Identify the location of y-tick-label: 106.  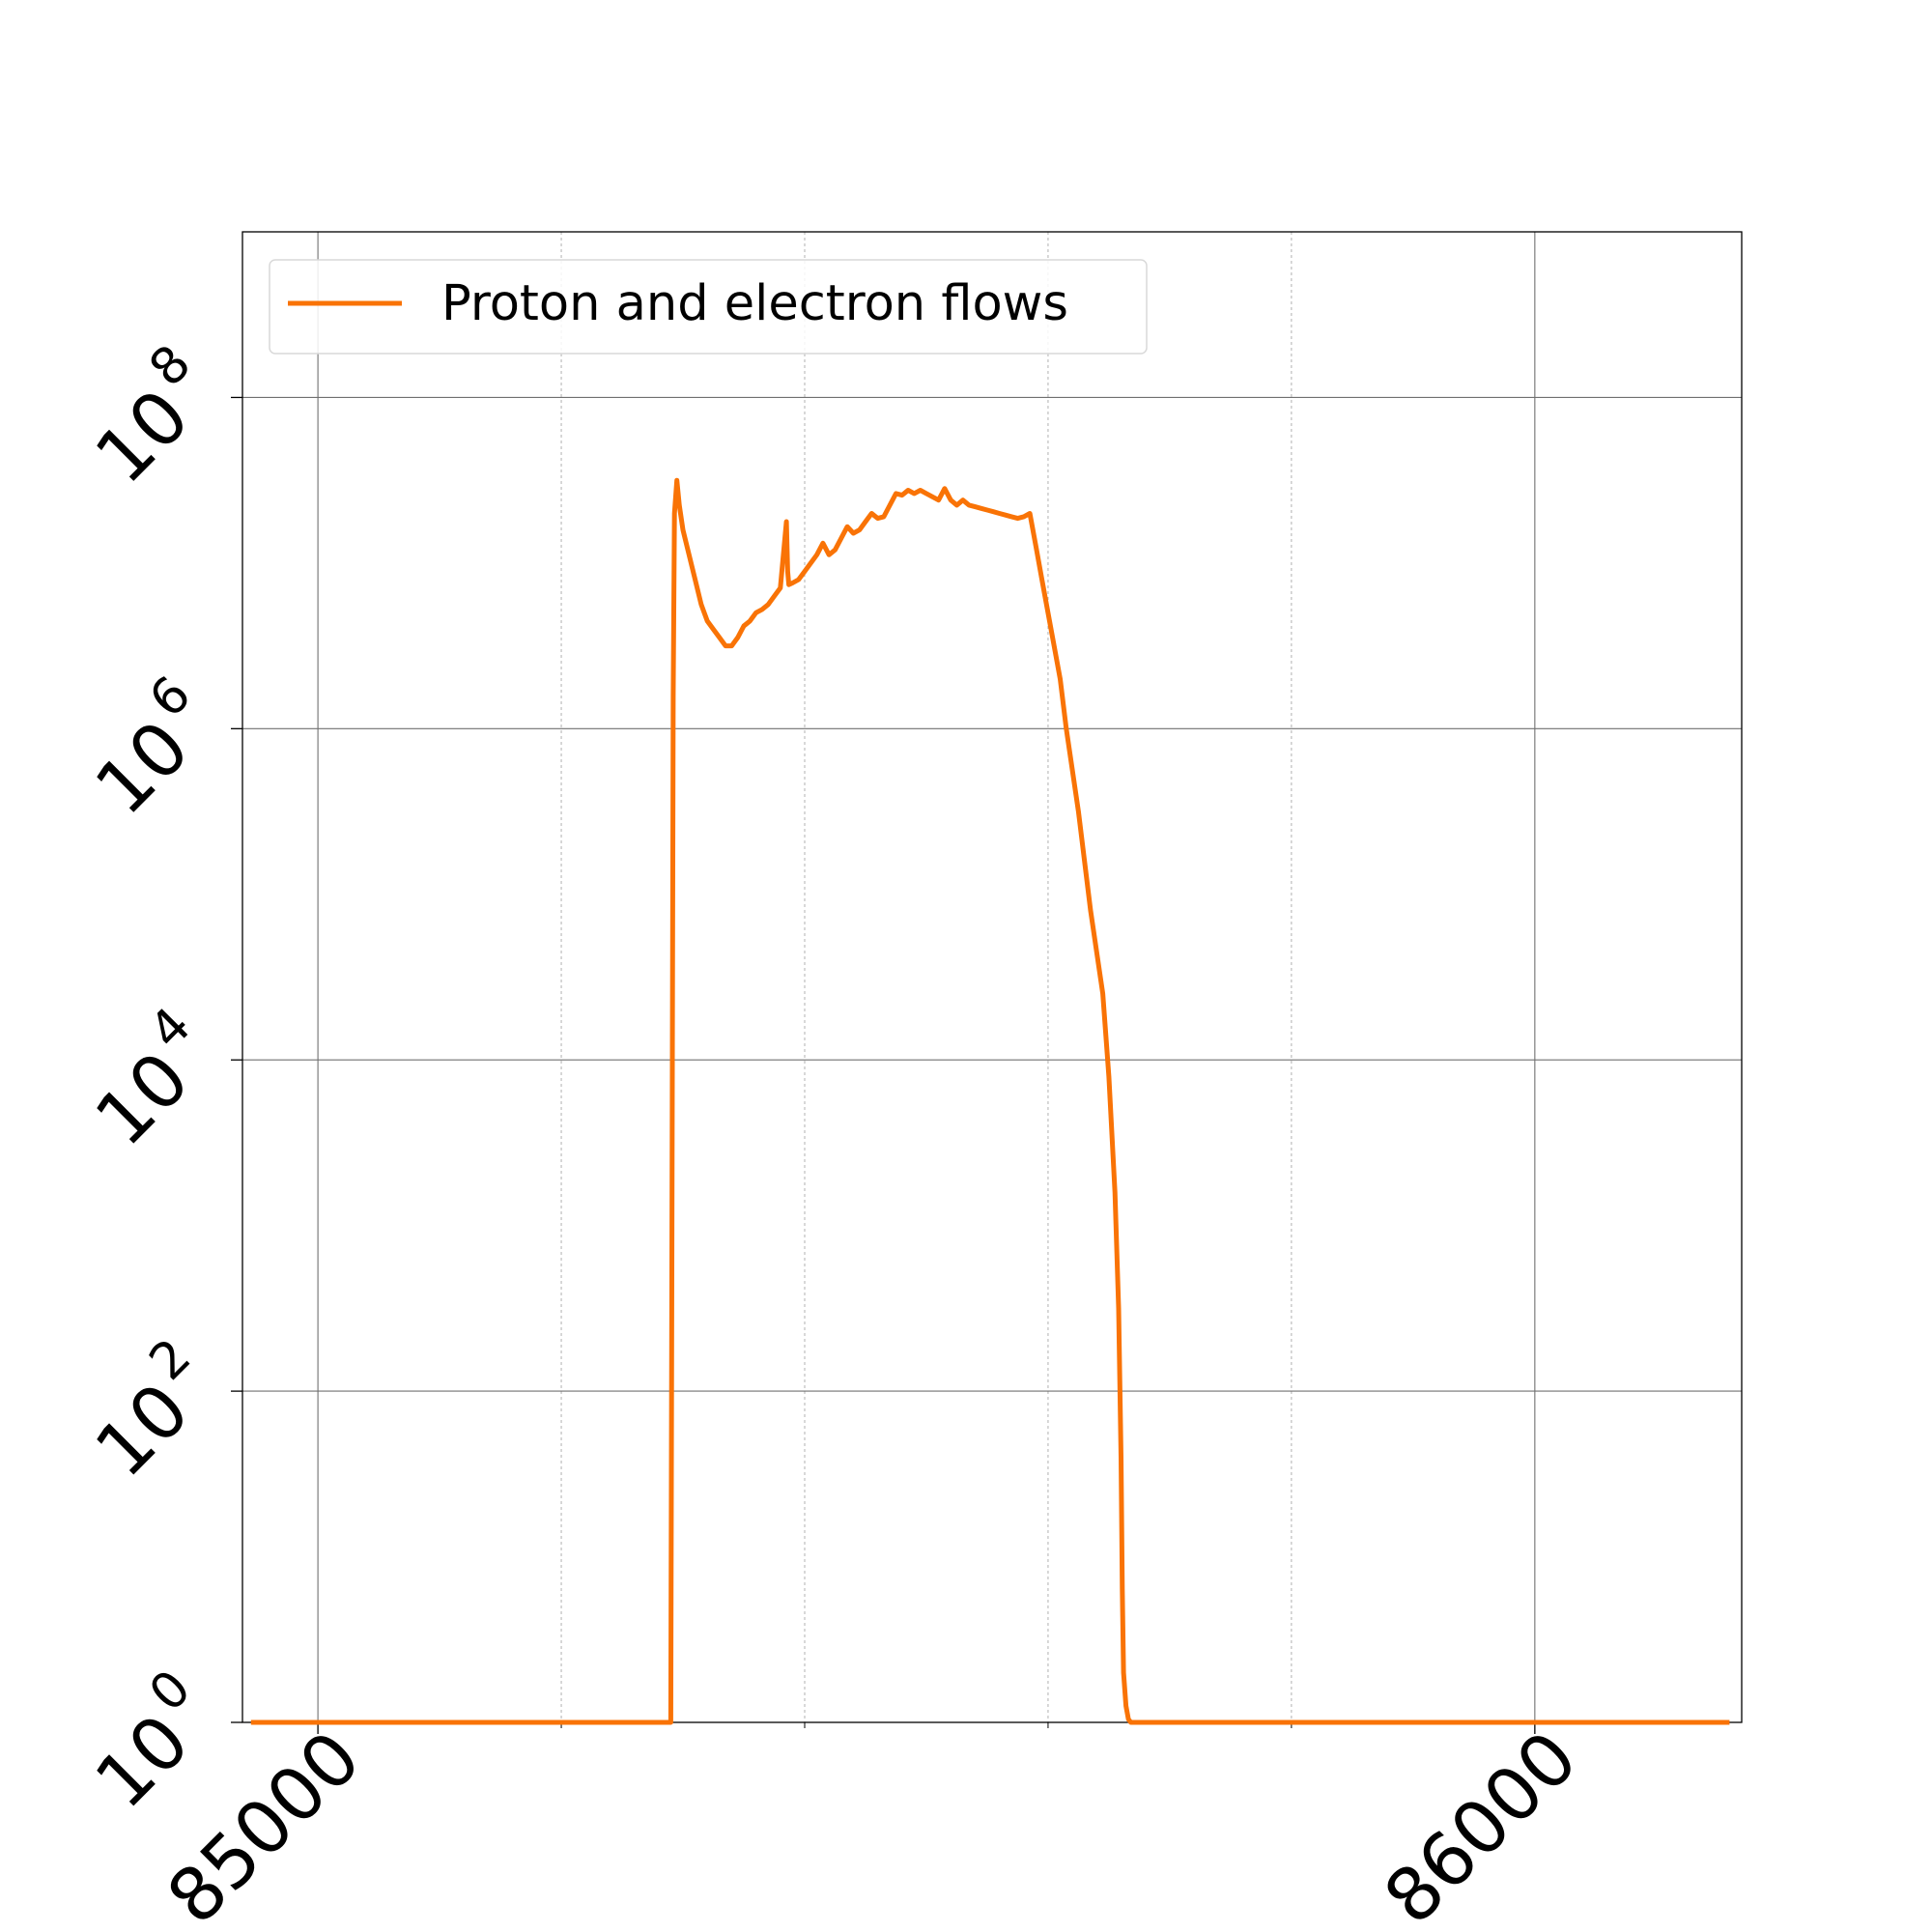
(141, 748).